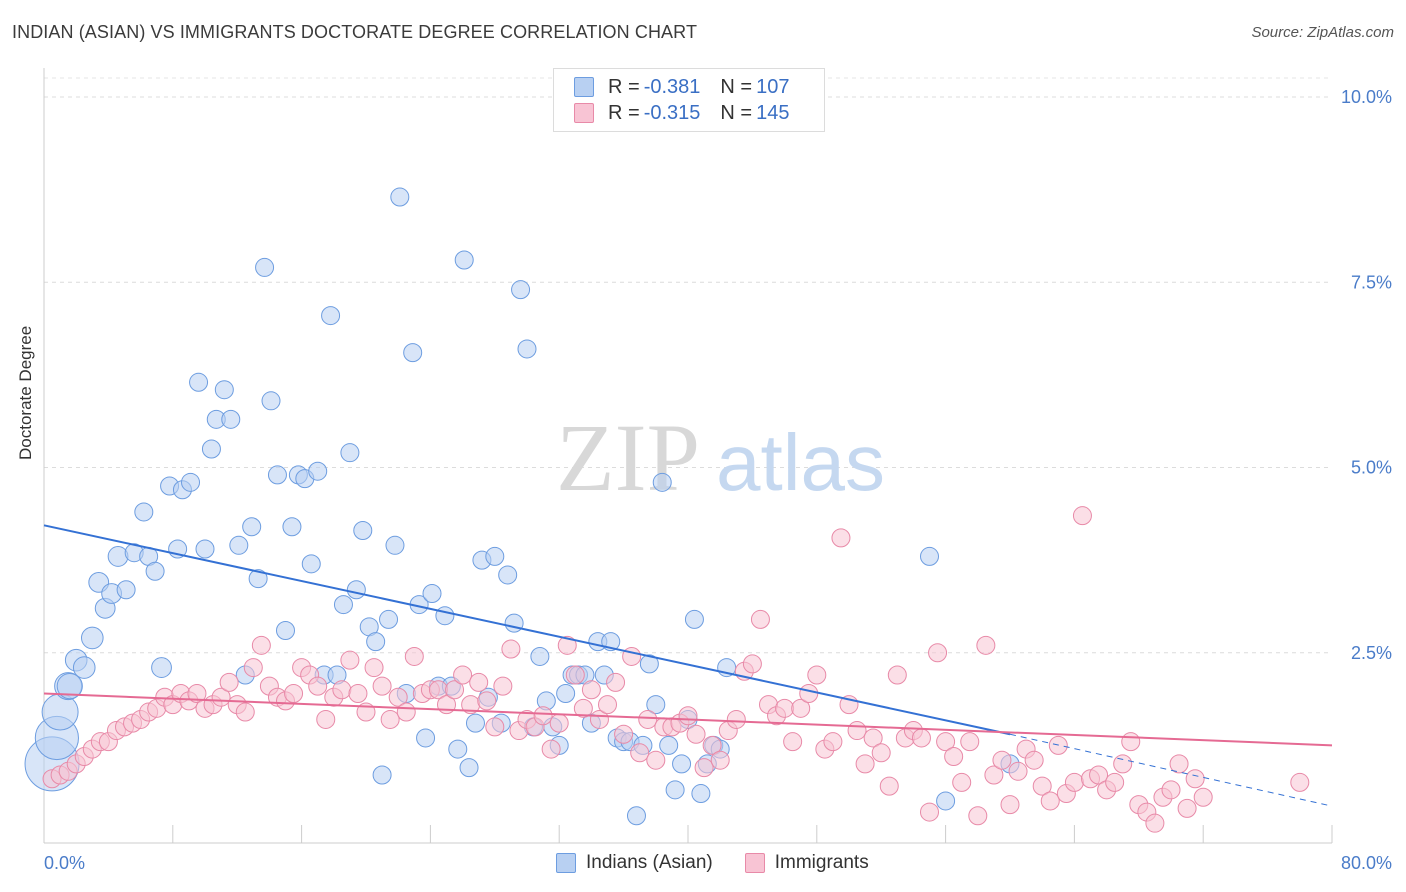  What do you see at coordinates (754, 863) in the screenshot?
I see `legend-swatch-immigrants` at bounding box center [754, 863].